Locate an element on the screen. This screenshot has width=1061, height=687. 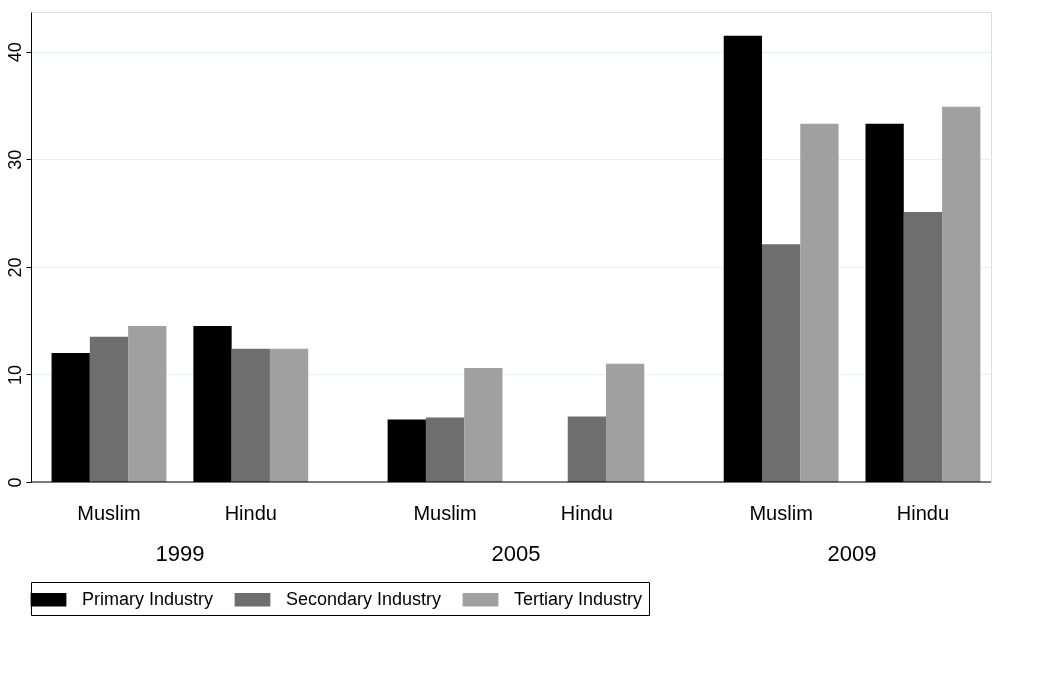
text: 2009 is located at coordinates (852, 553).